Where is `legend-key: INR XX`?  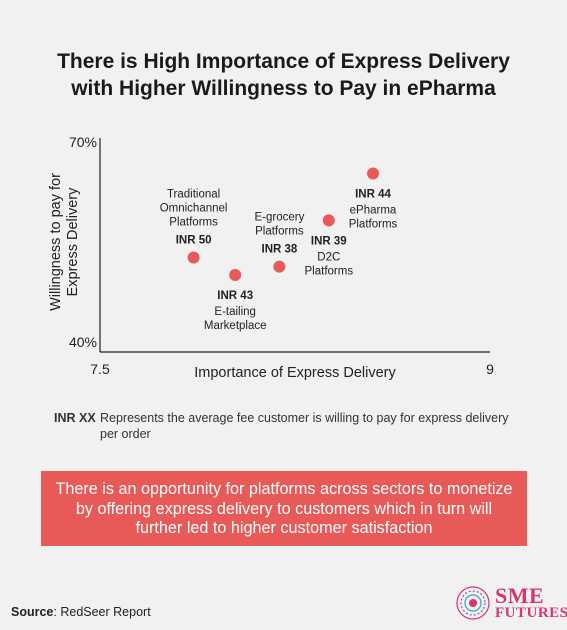 legend-key: INR XX is located at coordinates (75, 418).